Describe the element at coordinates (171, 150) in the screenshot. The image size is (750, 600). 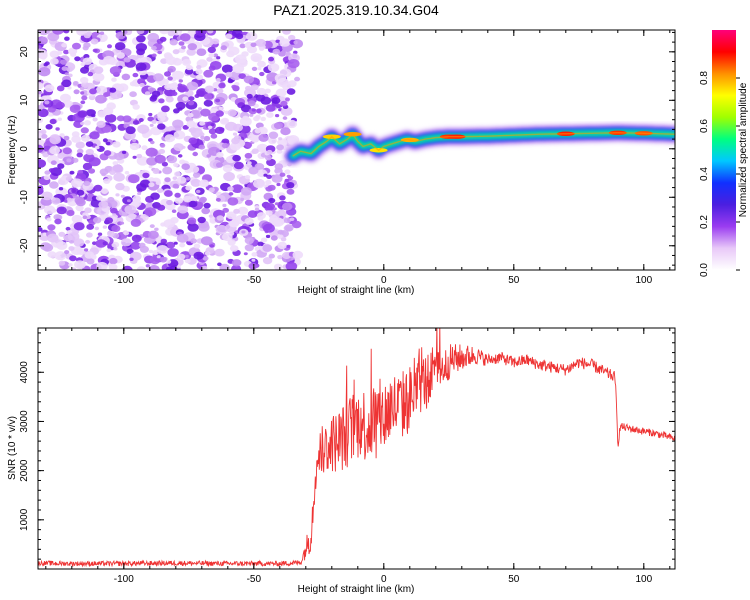
I see `noise-region` at that location.